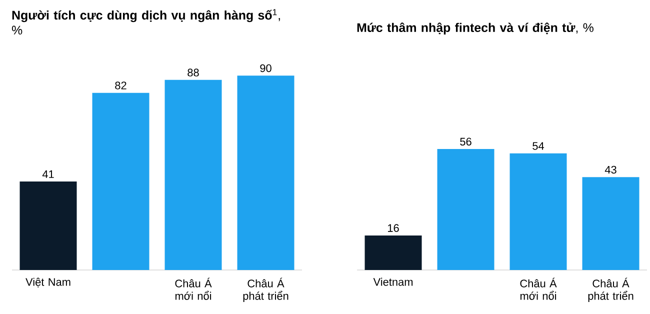 Image resolution: width=650 pixels, height=314 pixels. I want to click on data-label: 54, so click(538, 146).